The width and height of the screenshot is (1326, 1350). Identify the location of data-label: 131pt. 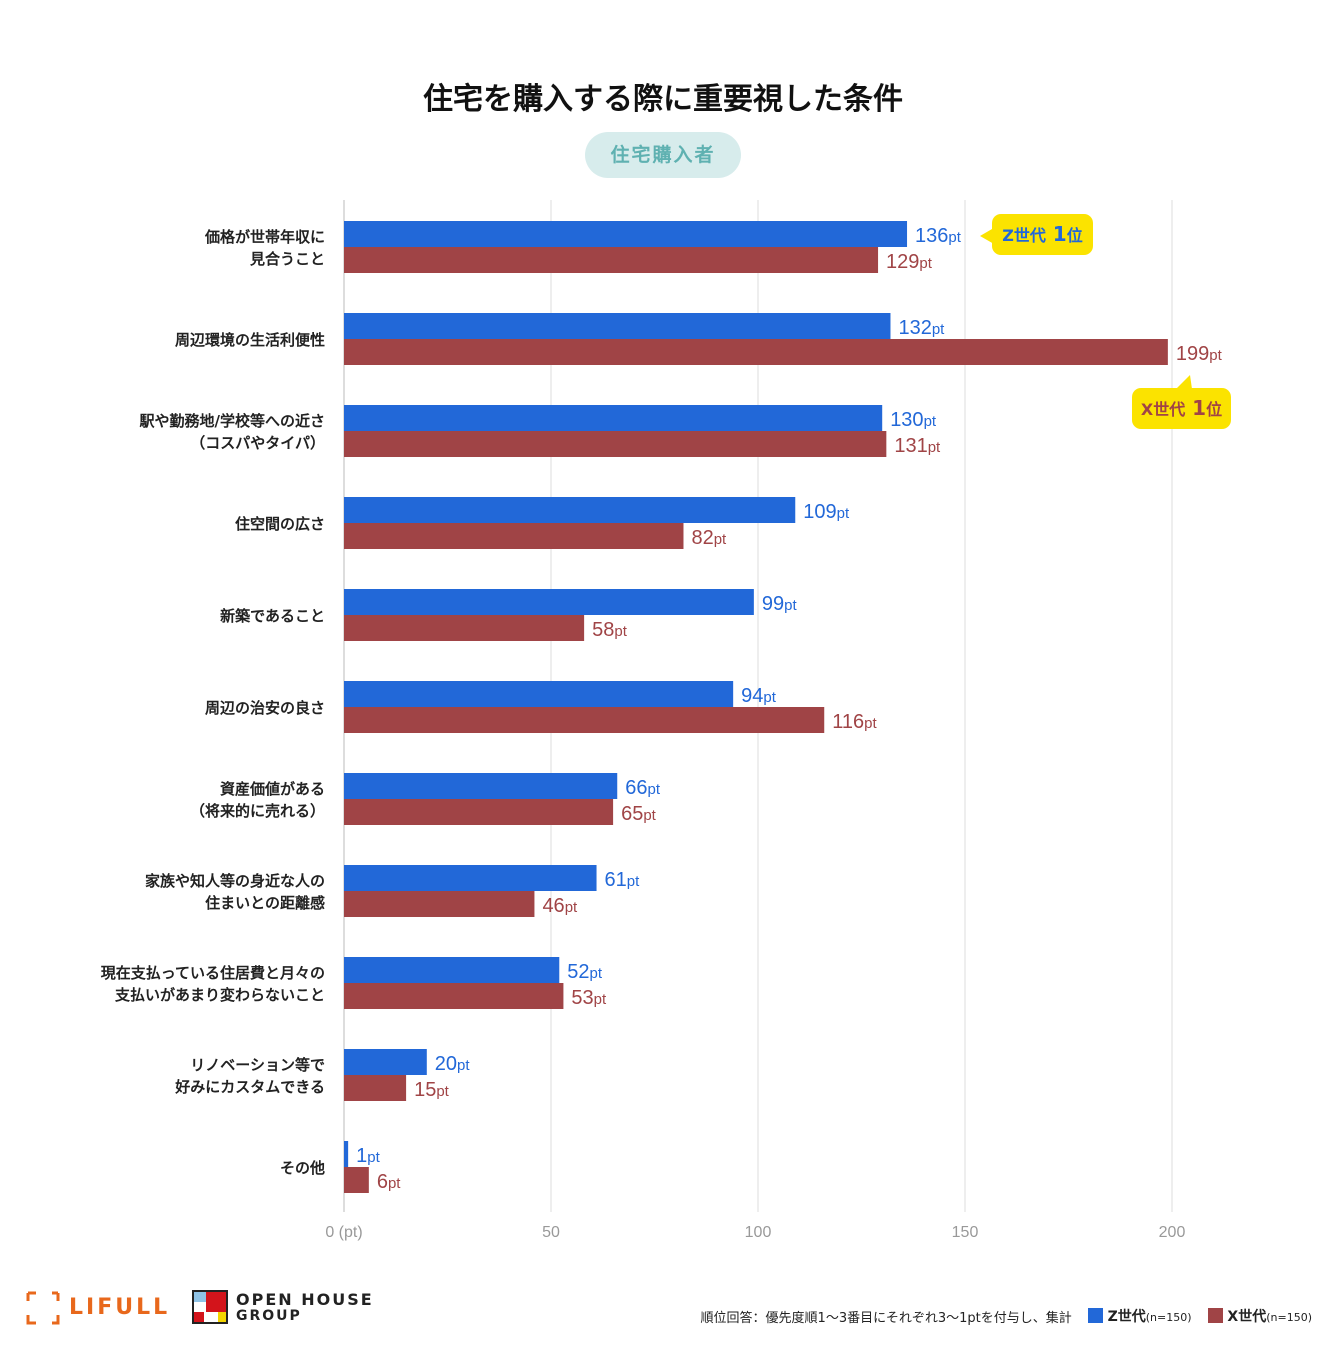
(917, 446).